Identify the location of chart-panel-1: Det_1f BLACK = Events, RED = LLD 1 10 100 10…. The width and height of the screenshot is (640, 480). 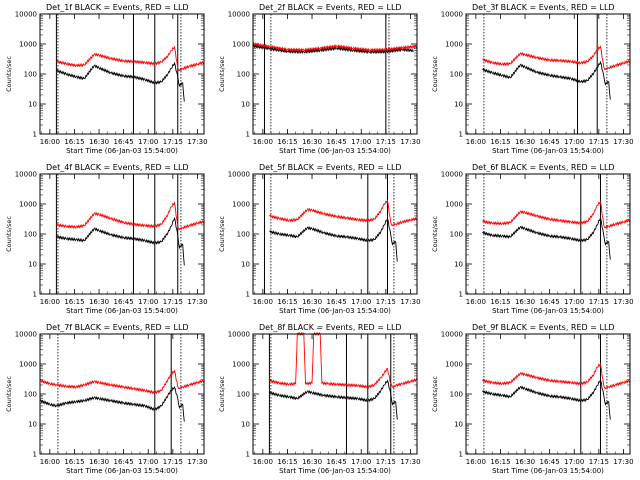
(106, 79).